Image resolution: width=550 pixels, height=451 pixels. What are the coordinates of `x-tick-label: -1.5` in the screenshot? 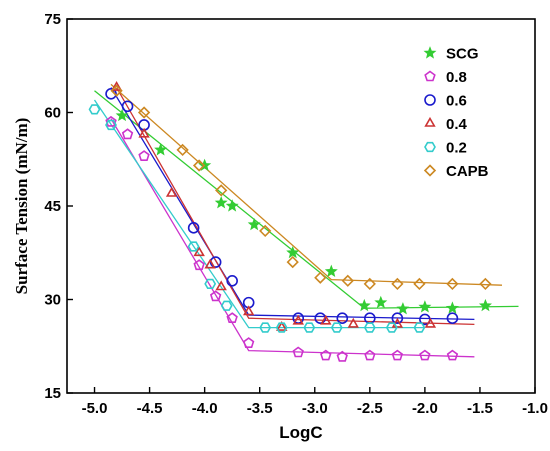 It's located at (480, 408).